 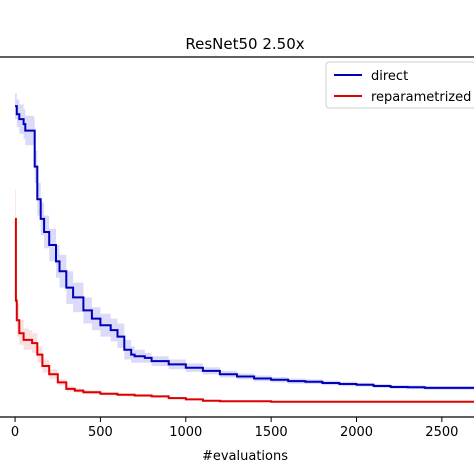 What do you see at coordinates (15, 432) in the screenshot?
I see `x-tick-label: 0` at bounding box center [15, 432].